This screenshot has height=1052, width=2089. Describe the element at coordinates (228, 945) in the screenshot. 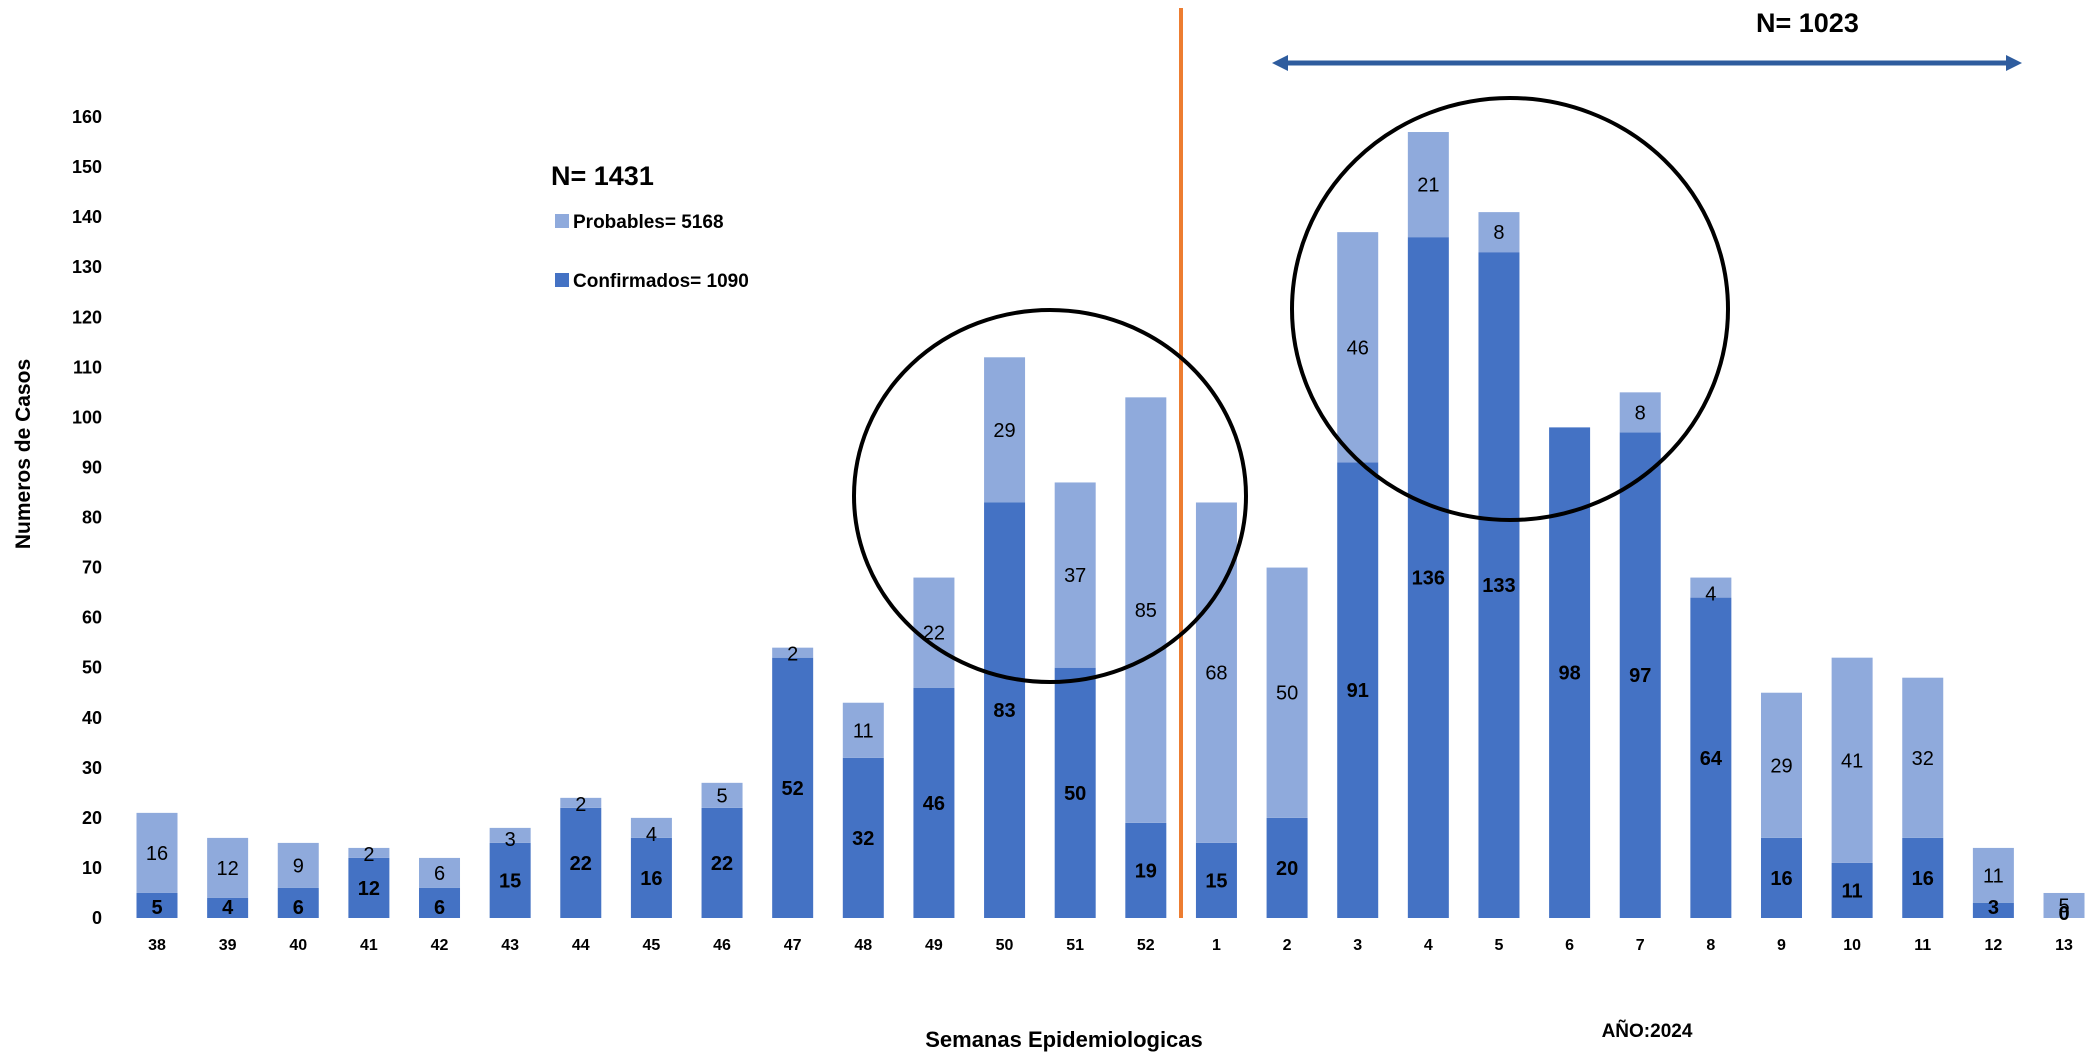

I see `x-tick-label: 39` at that location.